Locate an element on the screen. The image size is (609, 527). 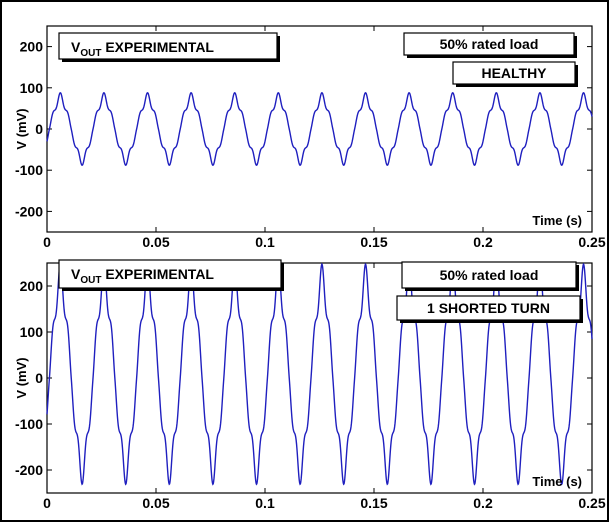
condition-label: 1 SHORTED TURN is located at coordinates (488, 308).